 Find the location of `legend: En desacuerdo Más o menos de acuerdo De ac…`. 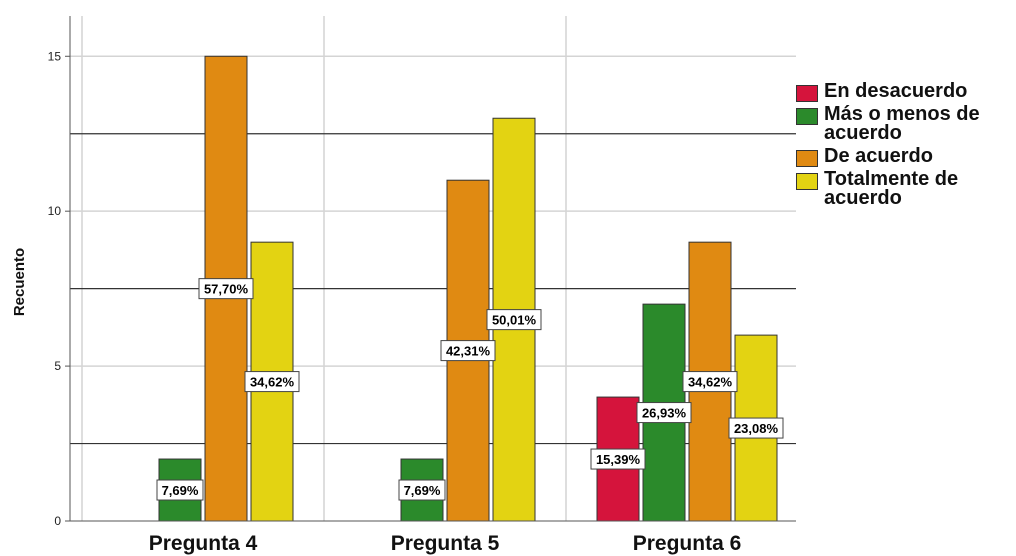

legend: En desacuerdo Más o menos de acuerdo De ac… is located at coordinates (903, 146).